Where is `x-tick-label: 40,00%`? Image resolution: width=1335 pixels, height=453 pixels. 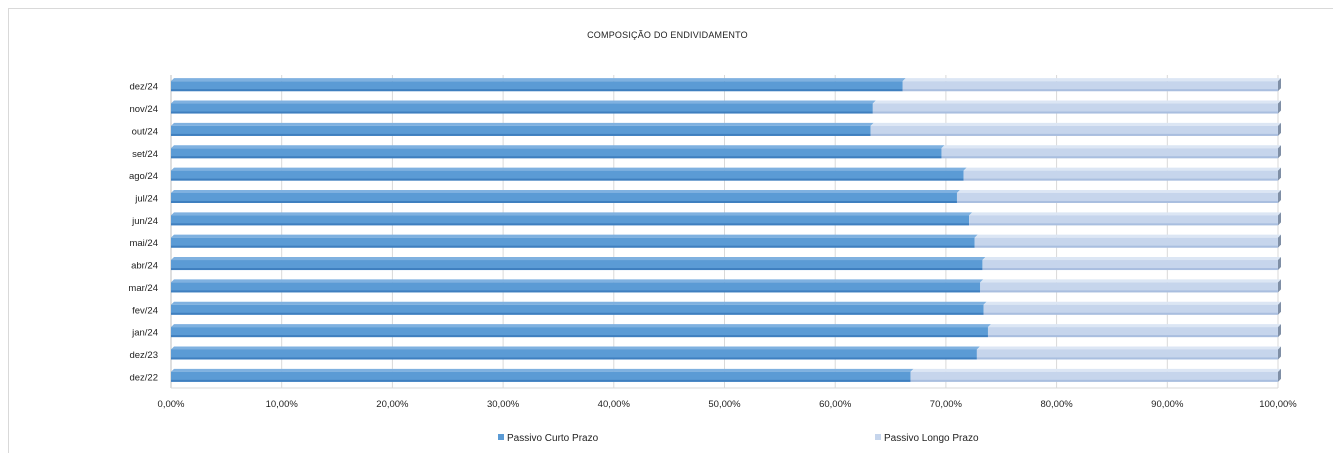 x-tick-label: 40,00% is located at coordinates (614, 404).